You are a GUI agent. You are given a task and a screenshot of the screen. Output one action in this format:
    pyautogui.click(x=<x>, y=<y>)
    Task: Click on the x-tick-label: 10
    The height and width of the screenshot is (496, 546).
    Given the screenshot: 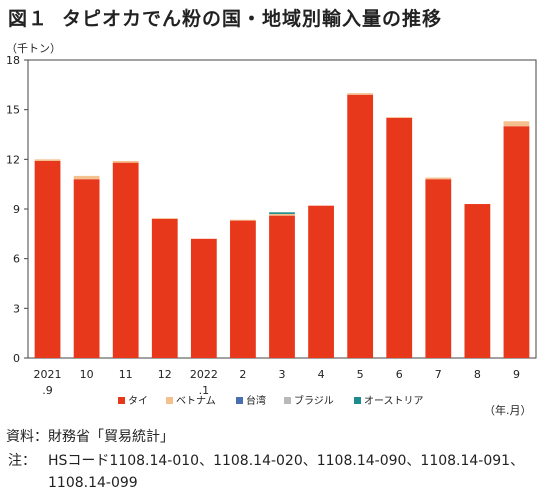 What is the action you would take?
    pyautogui.click(x=87, y=374)
    